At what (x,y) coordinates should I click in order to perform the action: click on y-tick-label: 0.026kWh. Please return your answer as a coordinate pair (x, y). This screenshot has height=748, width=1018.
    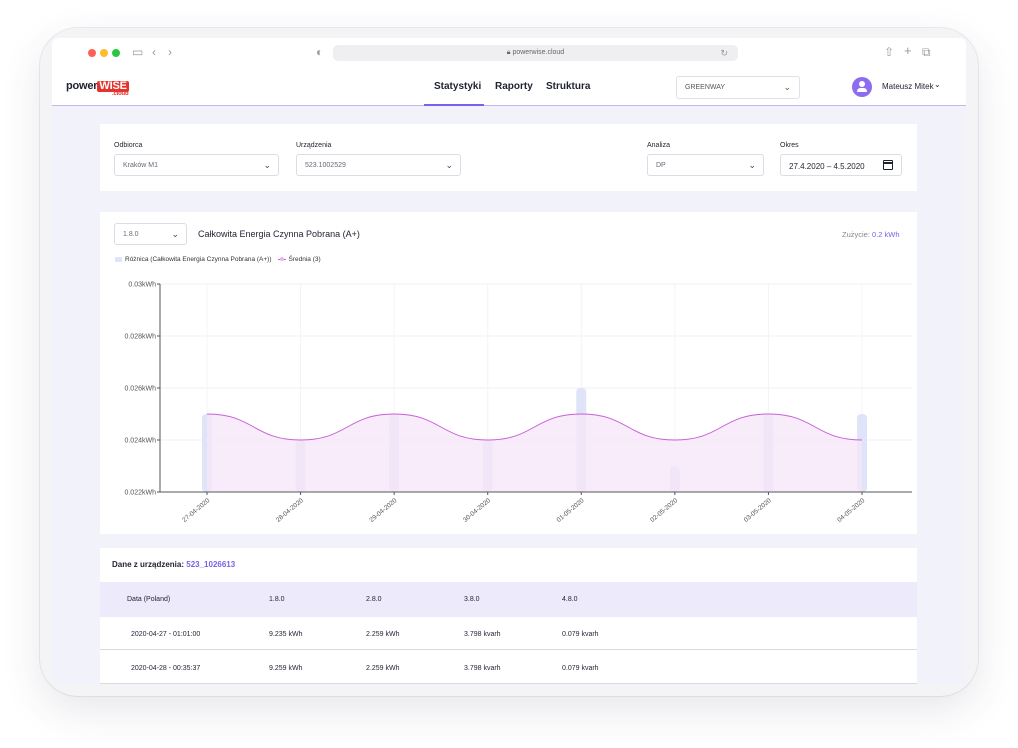
    Looking at the image, I should click on (140, 389).